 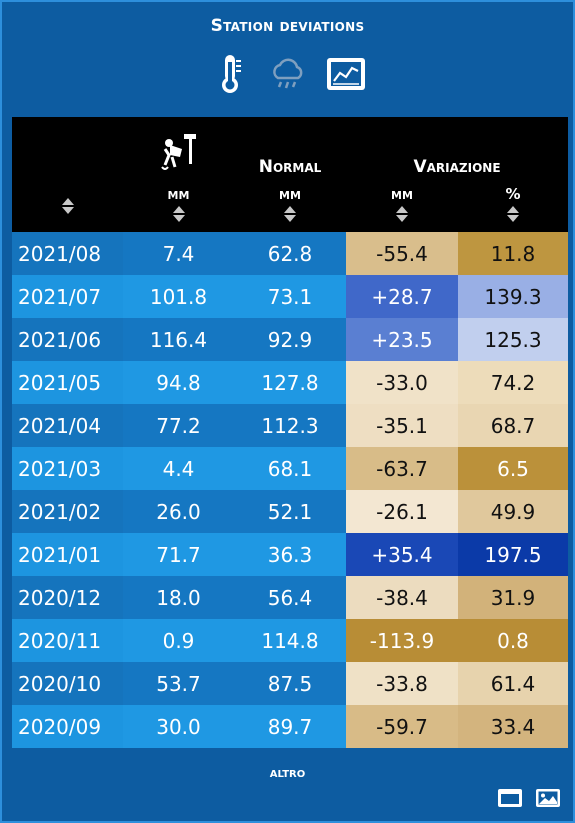 I want to click on var-mm-cell: -38.4, so click(x=402, y=597).